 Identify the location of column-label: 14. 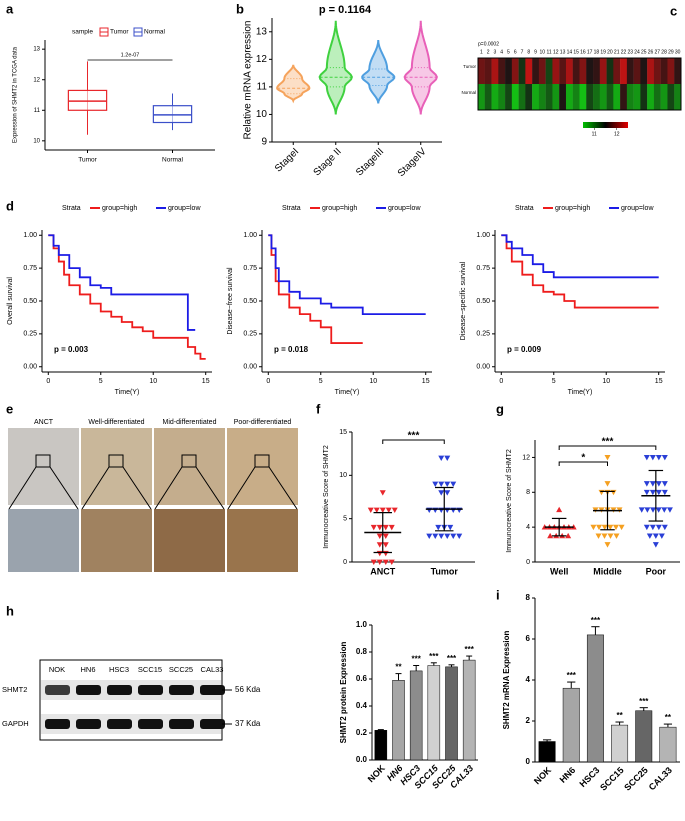
(570, 52).